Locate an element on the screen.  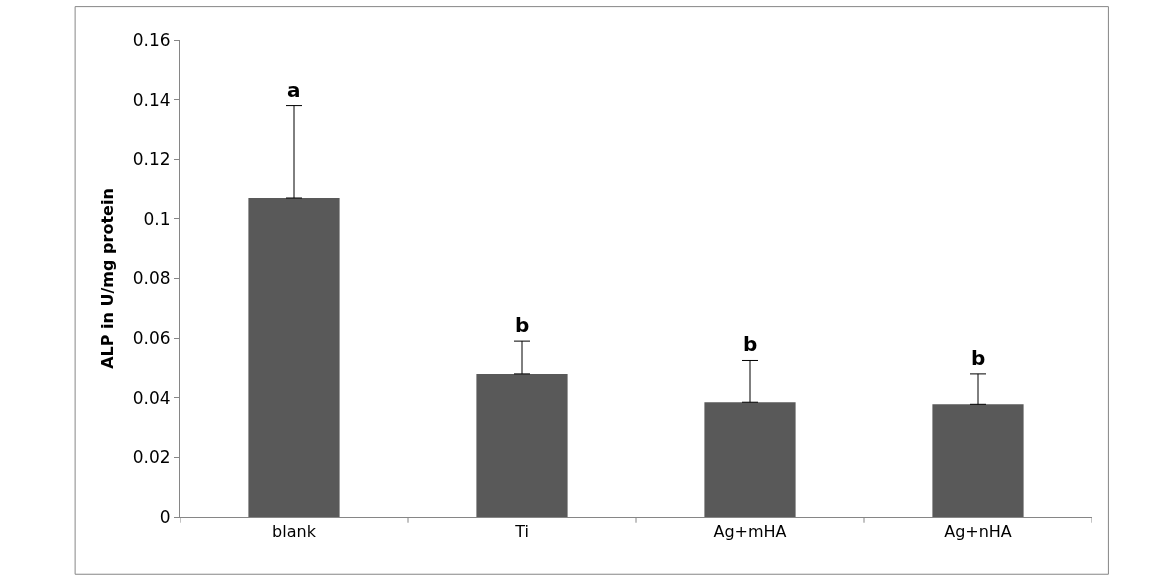
y-tick-label: 0.06 is located at coordinates (151, 338).